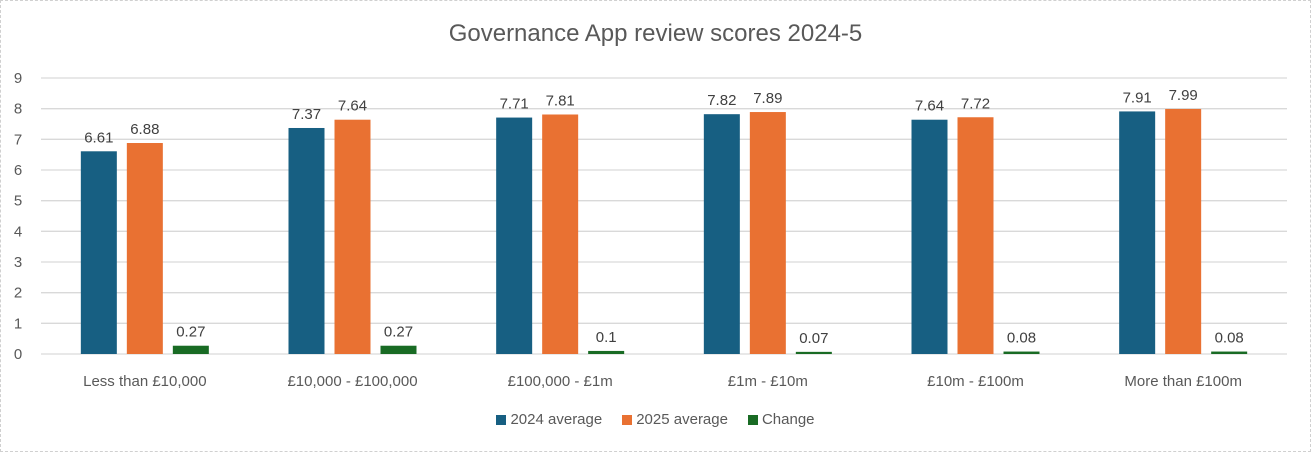 The width and height of the screenshot is (1311, 452). Describe the element at coordinates (560, 381) in the screenshot. I see `x-category-label: £100,000 - £1m` at that location.